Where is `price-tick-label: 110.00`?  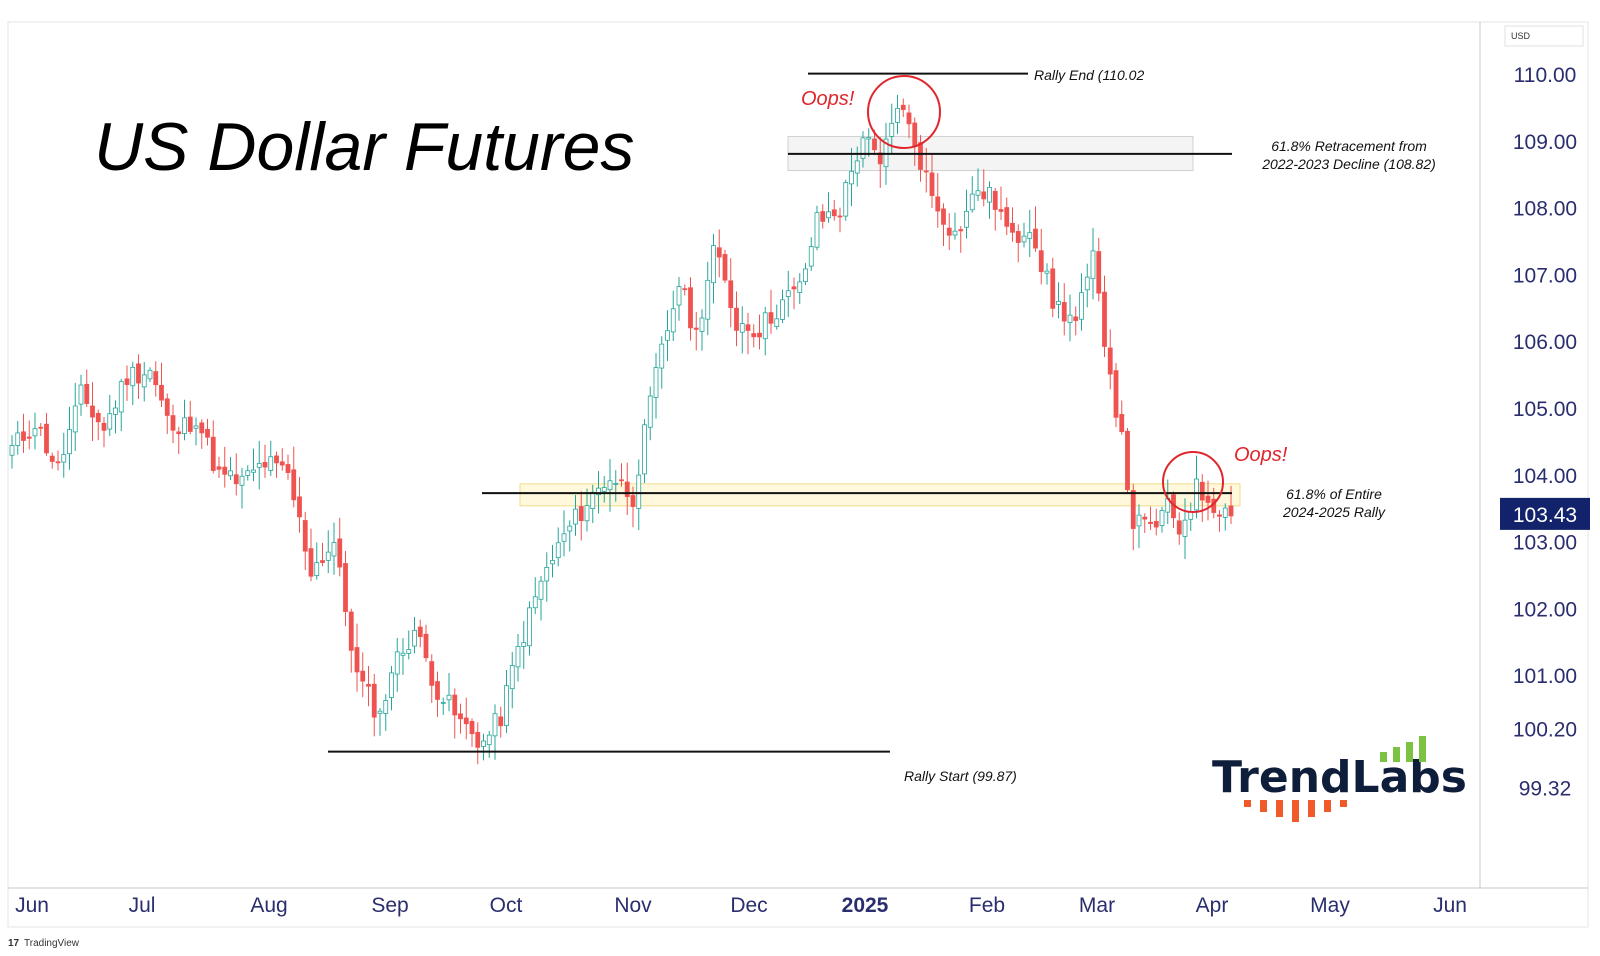
price-tick-label: 110.00 is located at coordinates (1545, 75).